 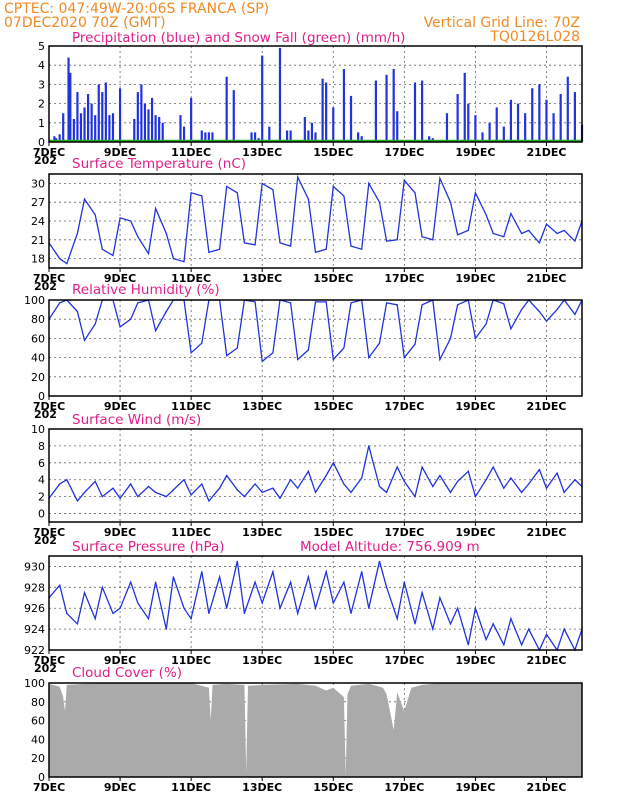 What do you see at coordinates (85, 23) in the screenshot?
I see `header-run-date: 07DEC2020 70Z (GMT)` at bounding box center [85, 23].